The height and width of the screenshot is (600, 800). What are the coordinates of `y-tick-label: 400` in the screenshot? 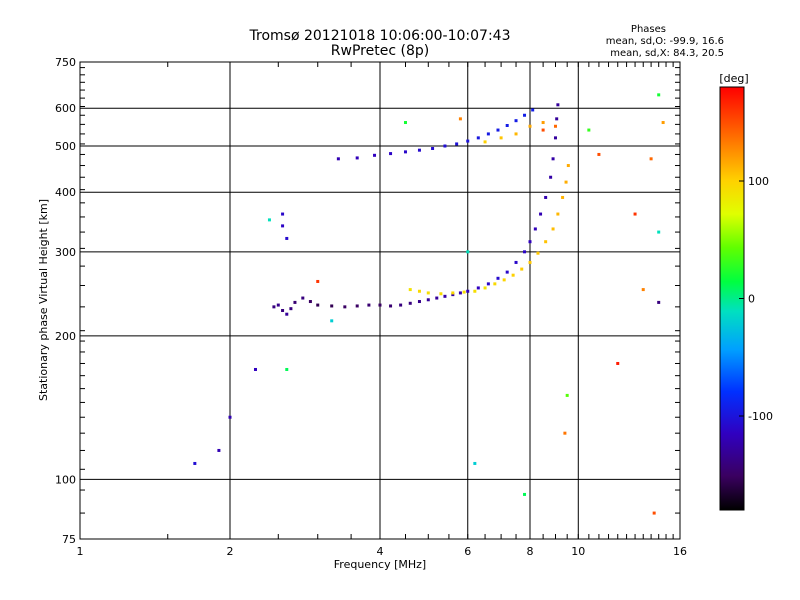 It's located at (65, 192).